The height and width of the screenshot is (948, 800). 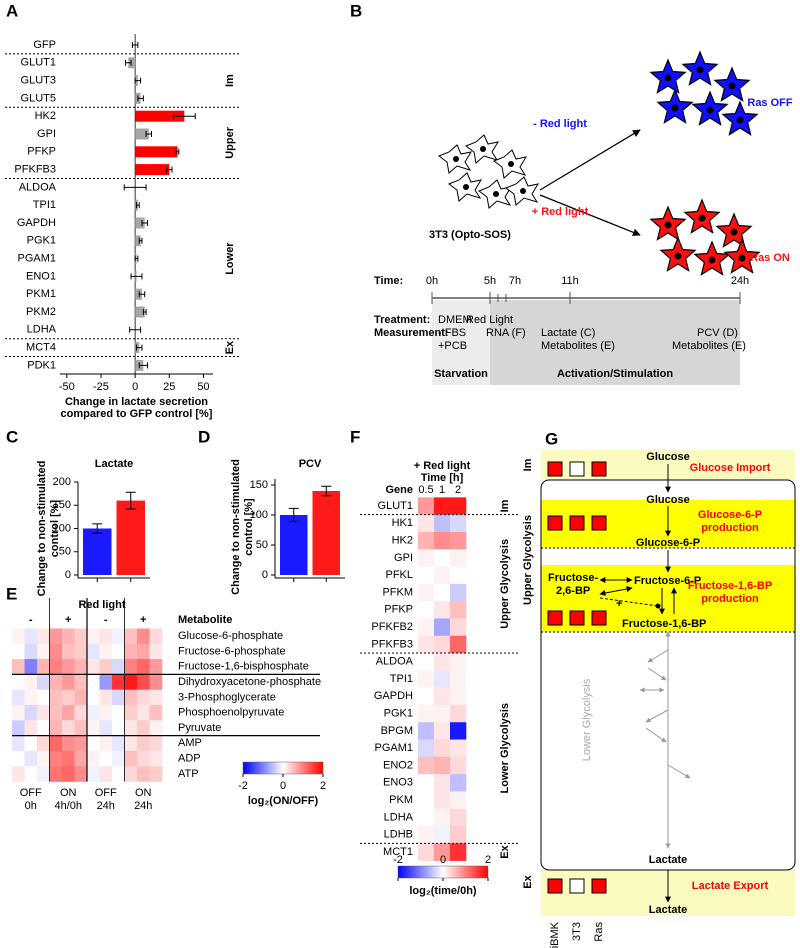 I want to click on category-label: PKM1, so click(x=41, y=294).